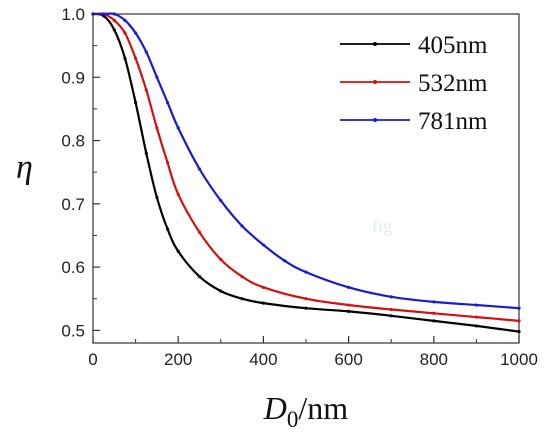 This screenshot has height=441, width=550. I want to click on x-tick-label-400: 400, so click(263, 359).